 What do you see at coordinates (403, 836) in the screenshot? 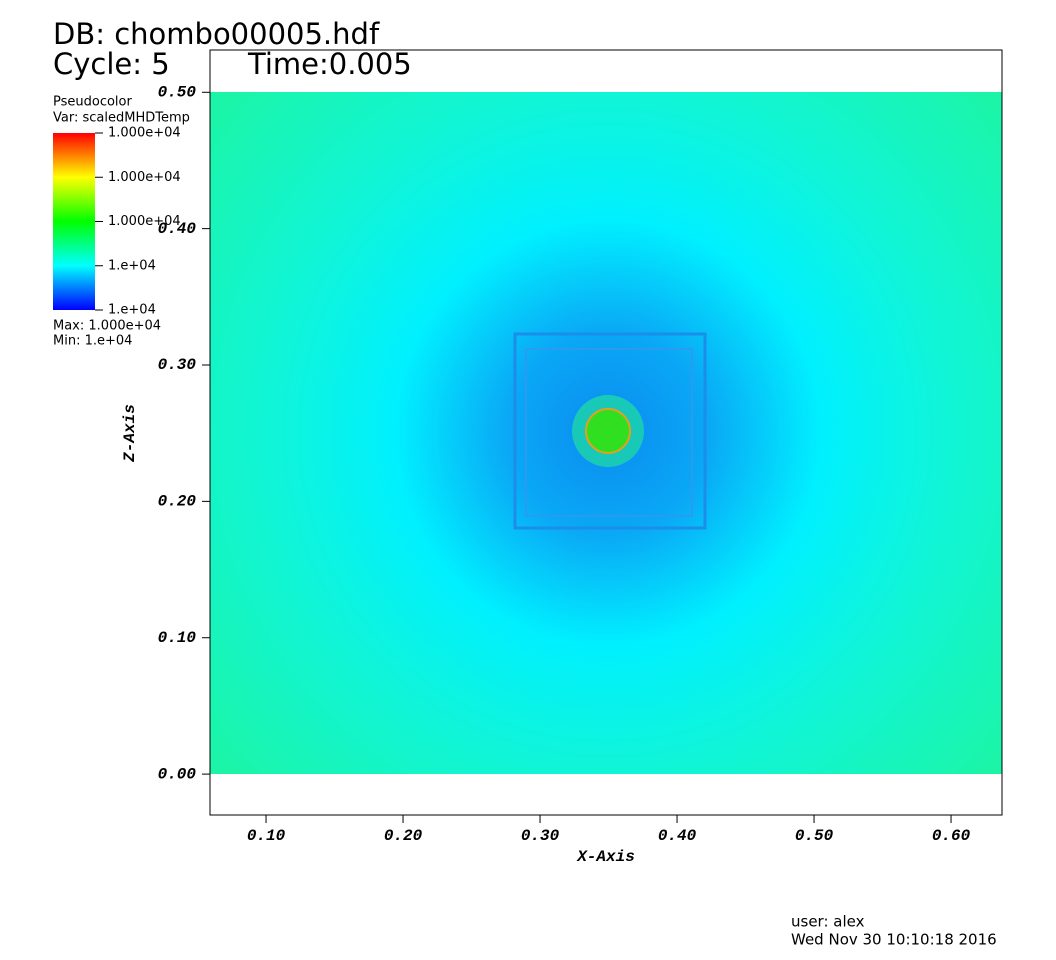
I see `x-tick-label: 0.20` at bounding box center [403, 836].